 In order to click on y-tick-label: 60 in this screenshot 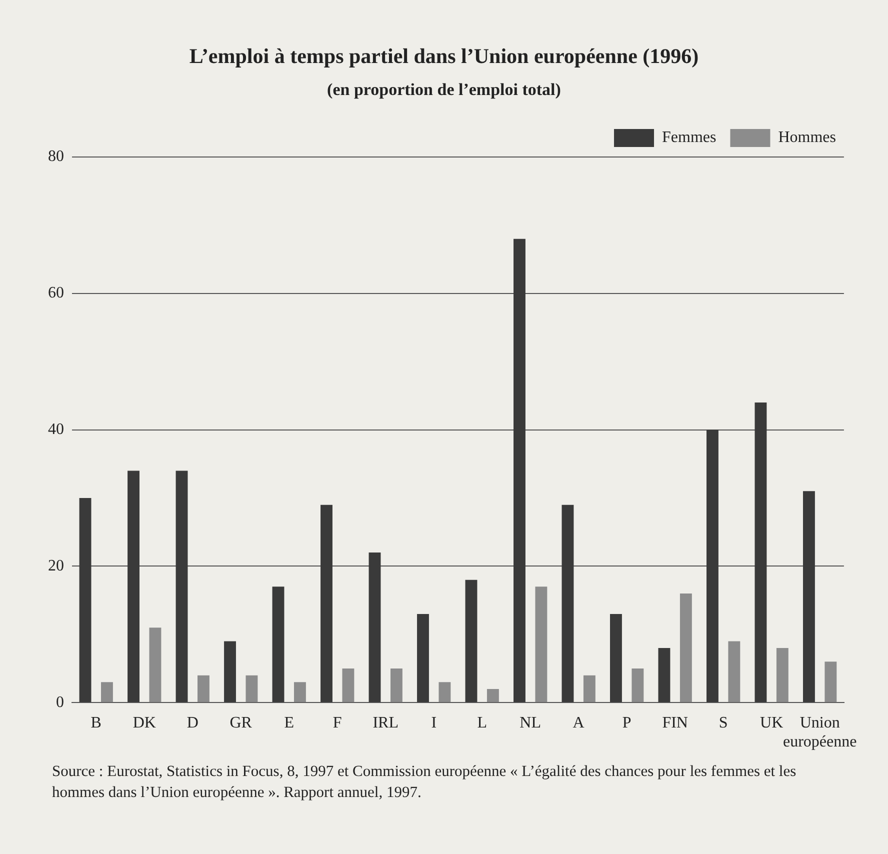, I will do `click(56, 293)`.